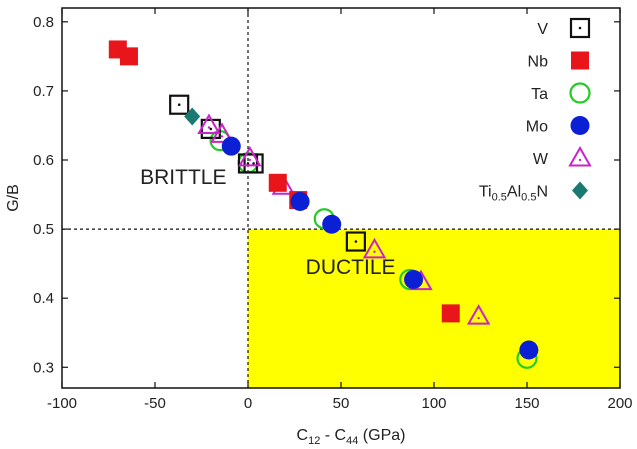 The image size is (637, 449). I want to click on legend-label-tialn: Ti0.5Al0.5N, so click(513, 194).